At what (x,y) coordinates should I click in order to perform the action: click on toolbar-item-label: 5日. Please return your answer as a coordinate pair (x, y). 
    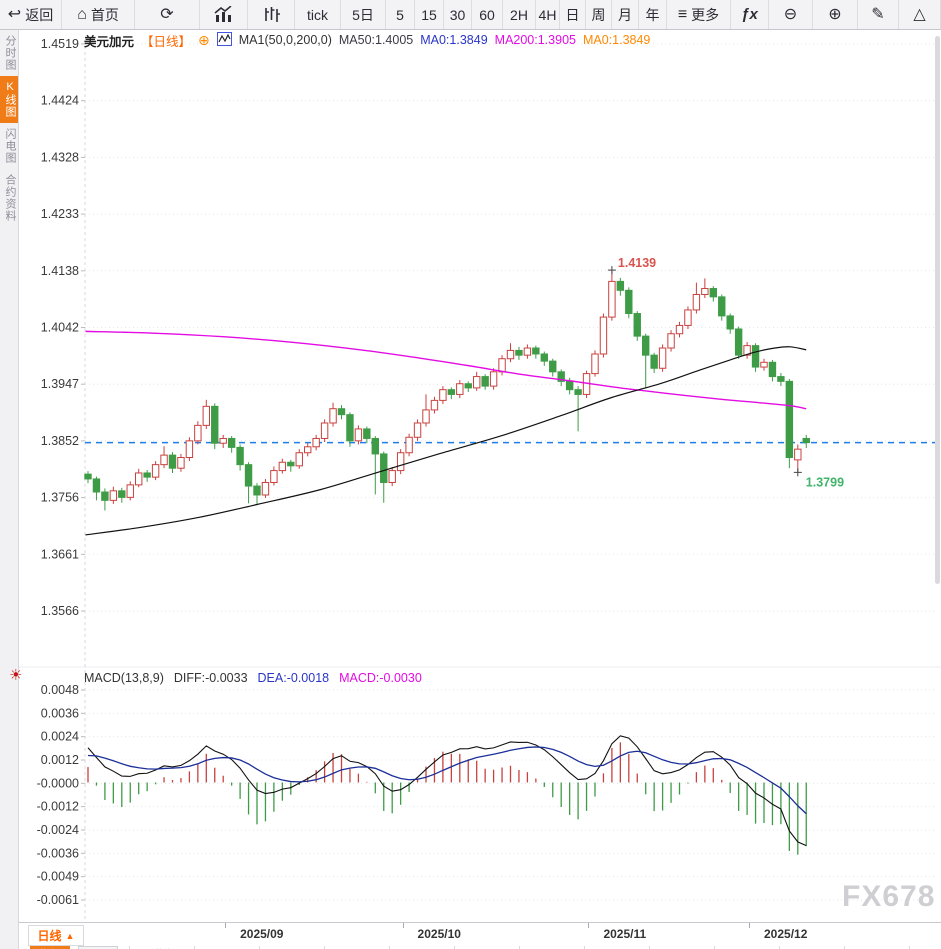
    Looking at the image, I should click on (363, 14).